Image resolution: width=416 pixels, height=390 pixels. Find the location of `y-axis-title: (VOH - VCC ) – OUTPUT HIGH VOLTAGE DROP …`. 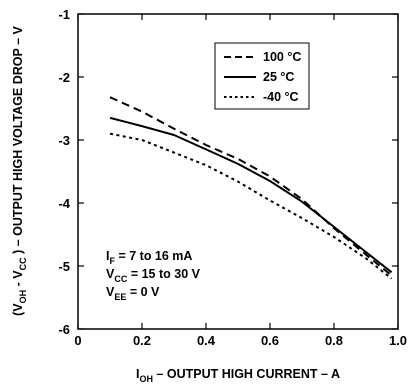

y-axis-title: (VOH - VCC ) – OUTPUT HIGH VOLTAGE DROP … is located at coordinates (19, 170).